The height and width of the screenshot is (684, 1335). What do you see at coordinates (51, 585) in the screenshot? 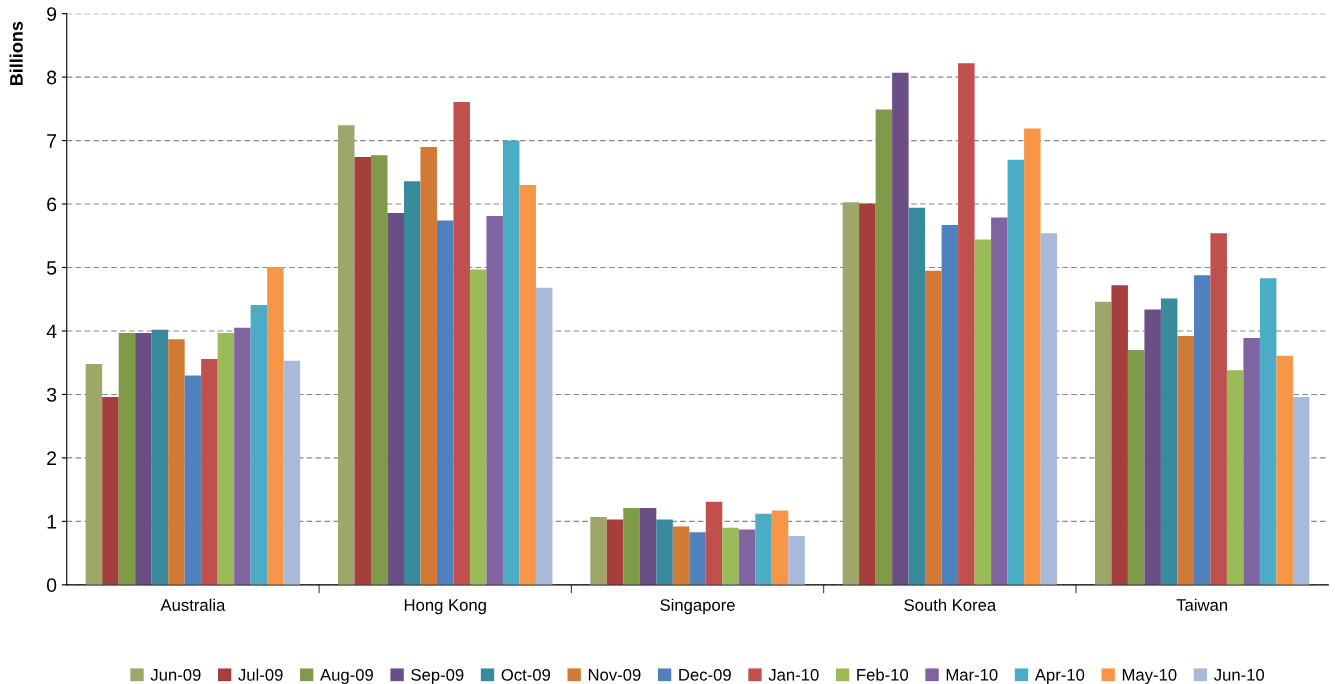
I see `y-tick-label: 0` at bounding box center [51, 585].